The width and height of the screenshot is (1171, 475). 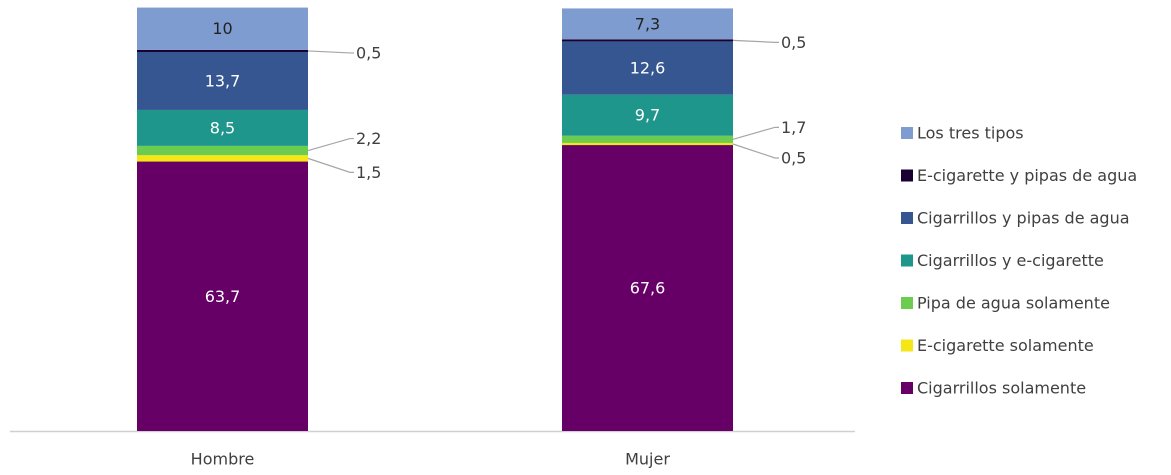 I want to click on data-label-hombre-7: 10, so click(x=222, y=28).